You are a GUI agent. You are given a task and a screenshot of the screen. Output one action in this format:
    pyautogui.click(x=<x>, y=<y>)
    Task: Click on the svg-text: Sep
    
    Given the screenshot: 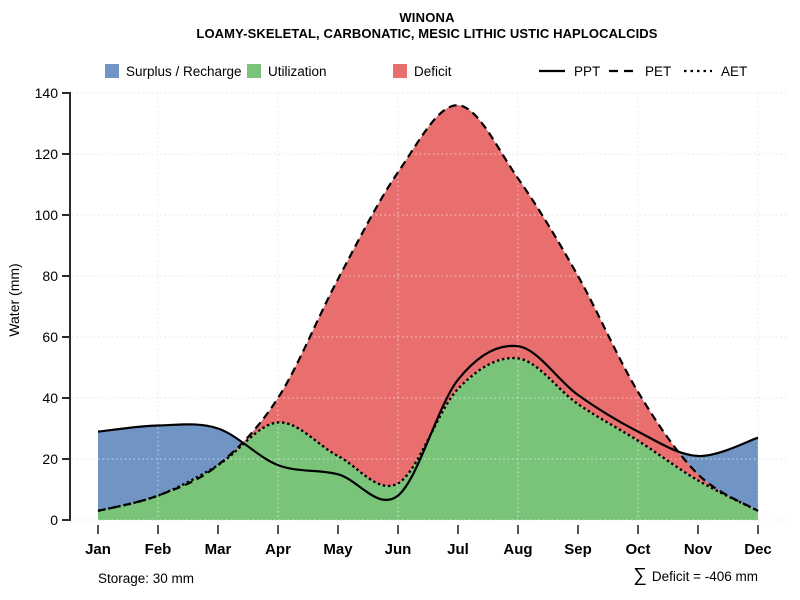 What is the action you would take?
    pyautogui.click(x=578, y=549)
    